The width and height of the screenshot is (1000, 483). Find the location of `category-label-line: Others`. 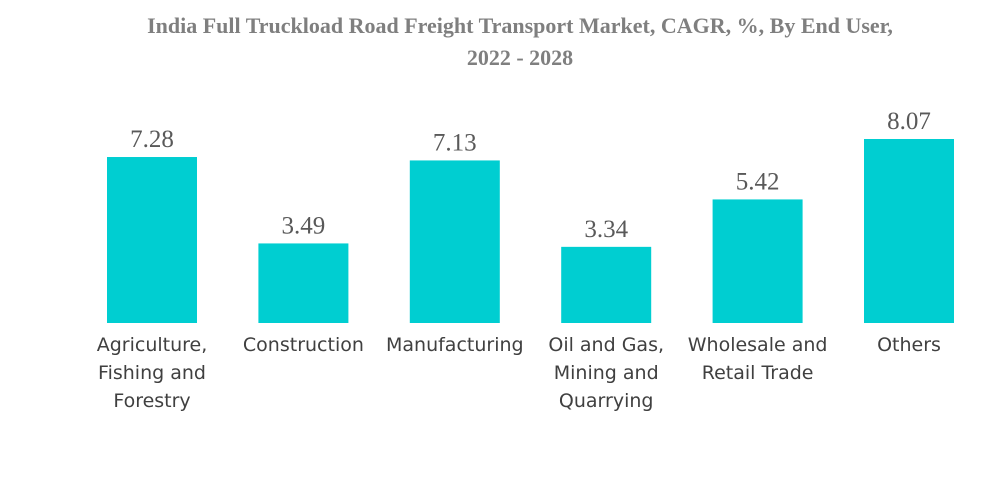

category-label-line: Others is located at coordinates (909, 345).